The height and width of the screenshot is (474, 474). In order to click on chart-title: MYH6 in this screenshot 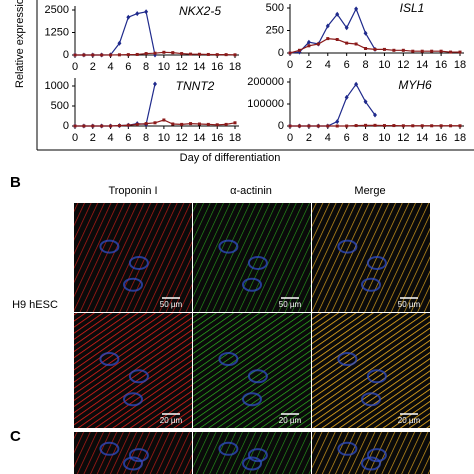, I will do `click(415, 85)`.